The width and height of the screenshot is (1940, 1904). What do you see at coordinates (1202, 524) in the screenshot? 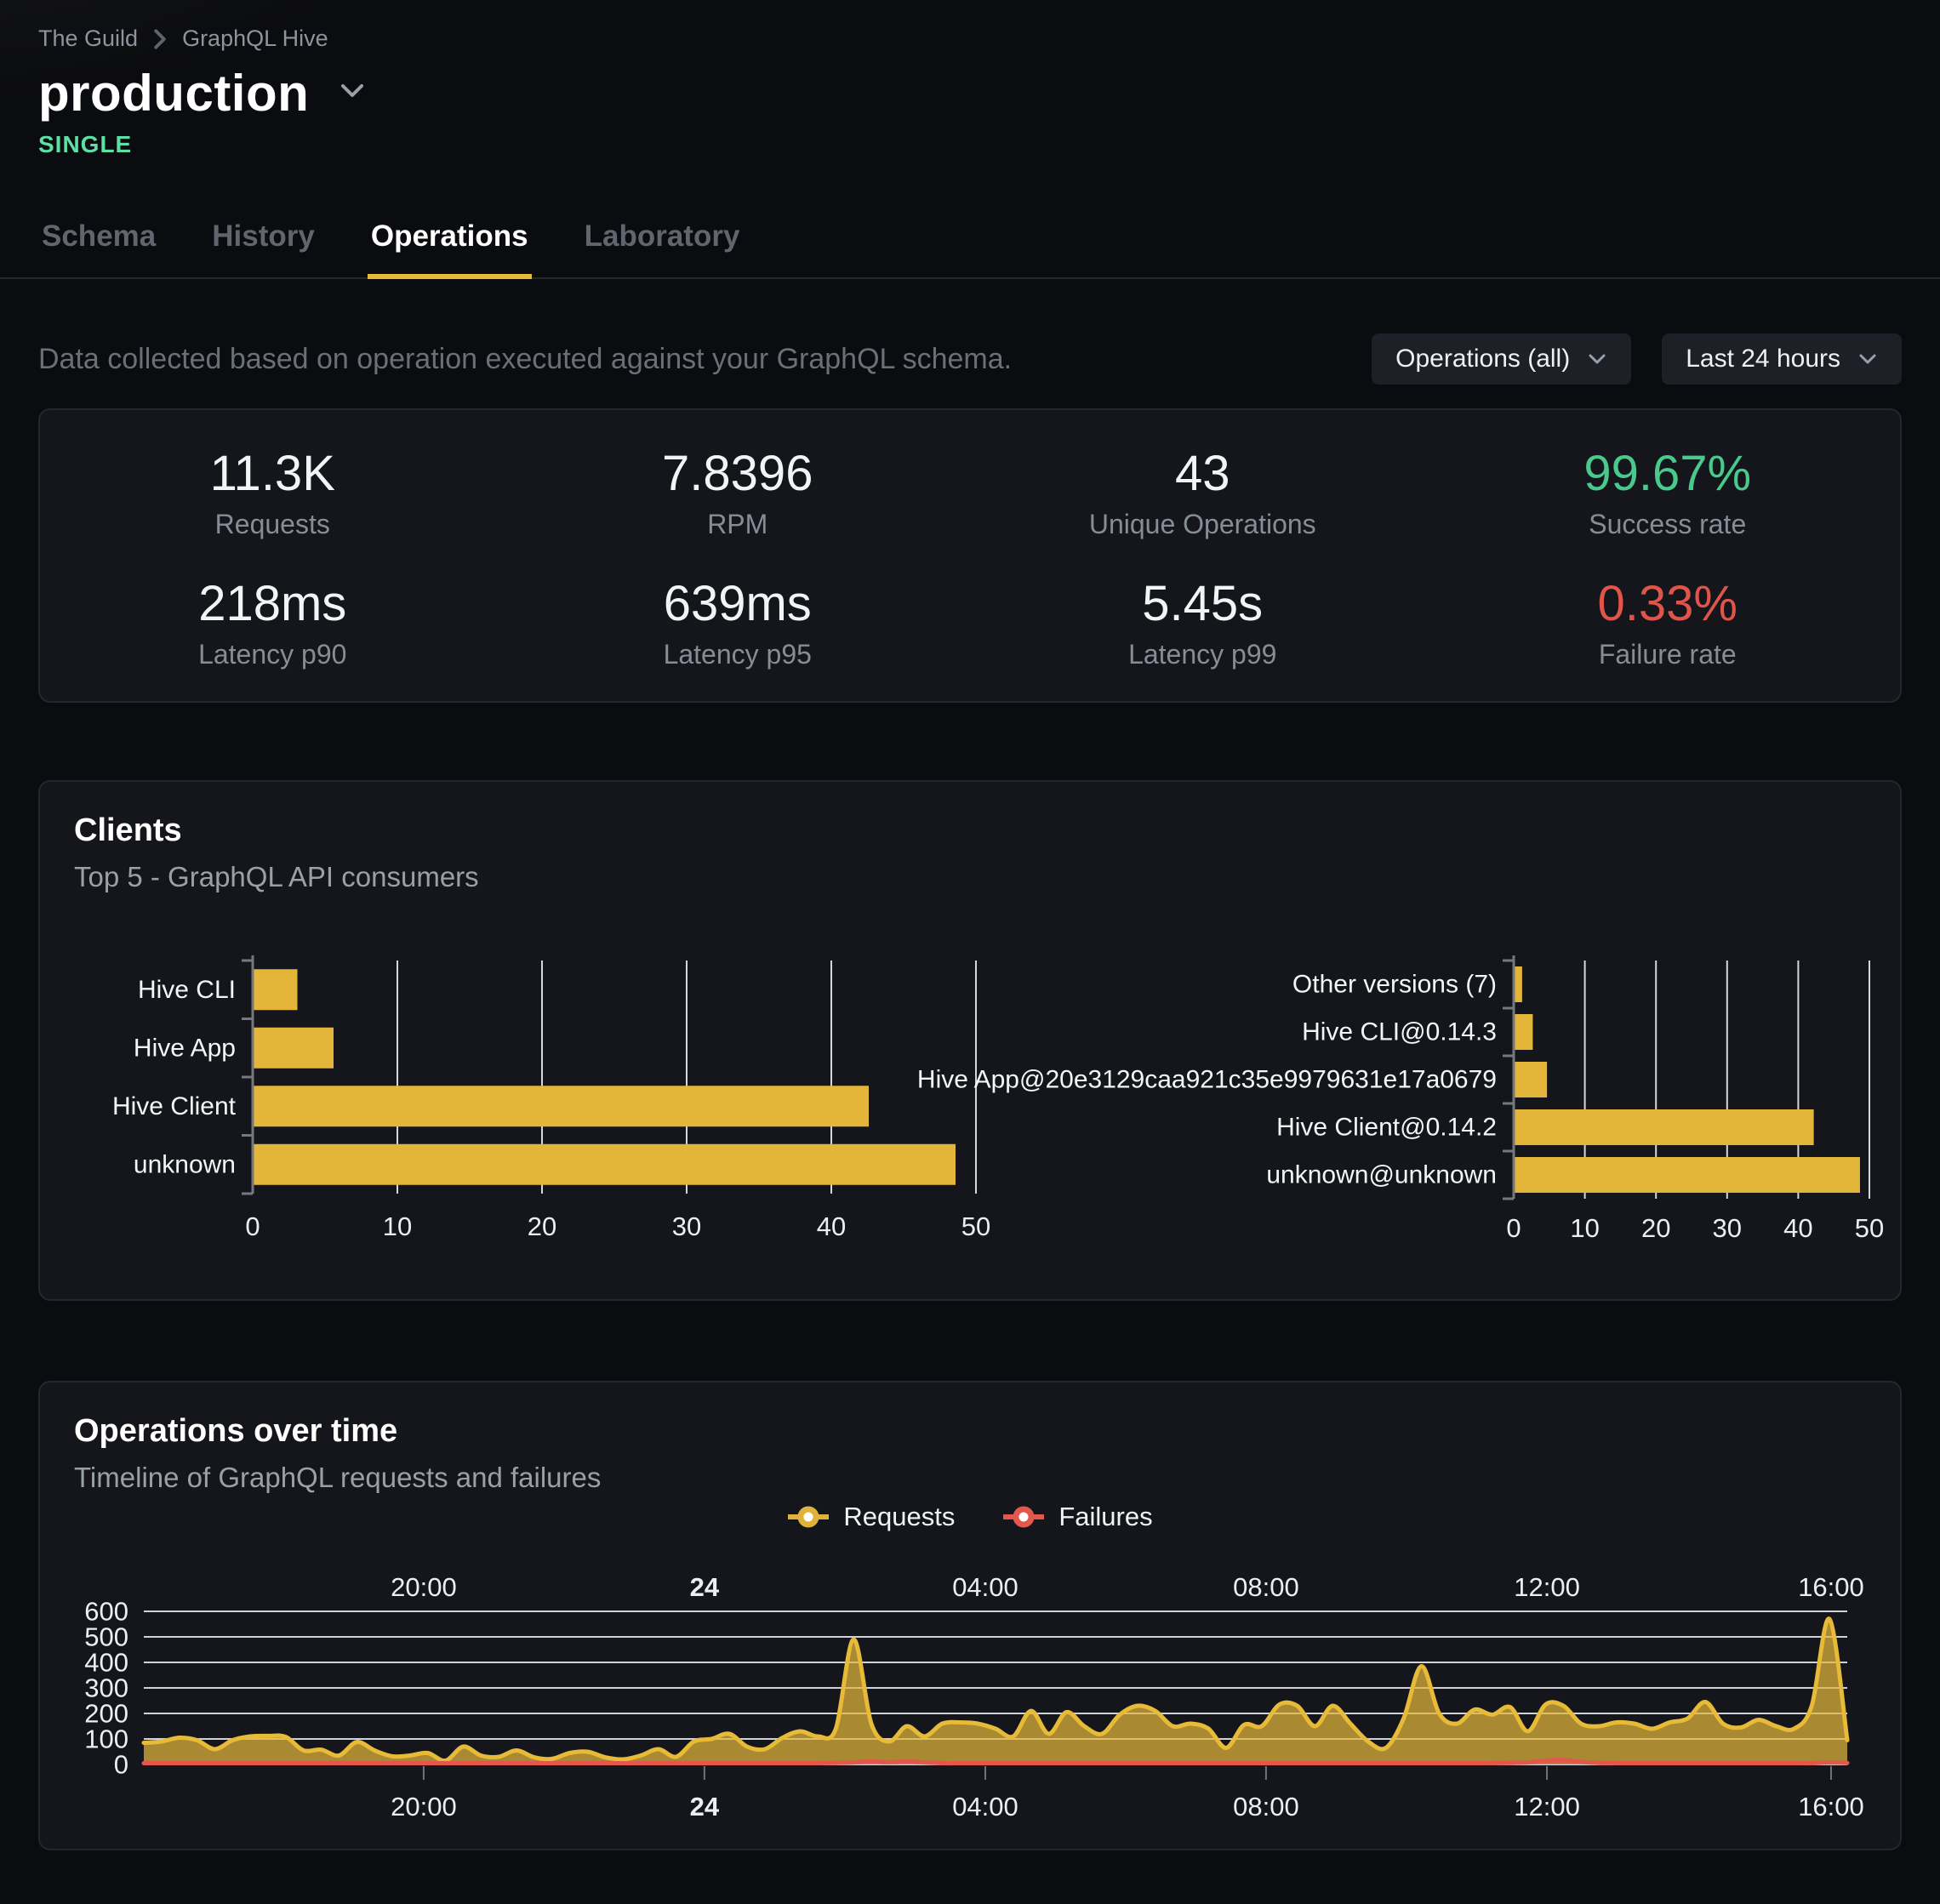
I see `stat-label: Unique Operations` at bounding box center [1202, 524].